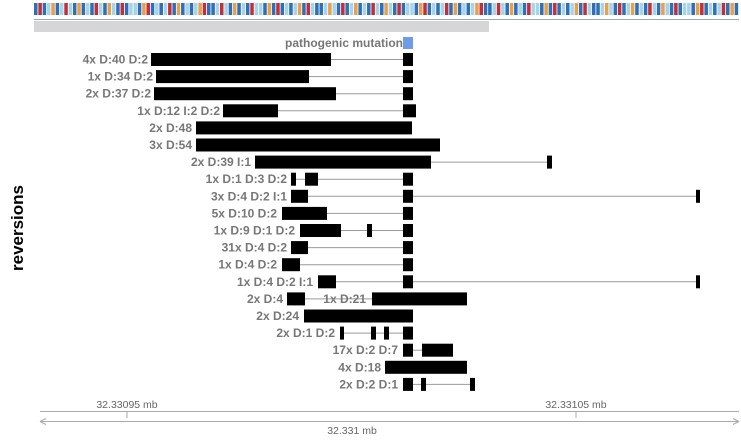  Describe the element at coordinates (255, 248) in the screenshot. I see `reversion-label: 31x D:4 D:2` at that location.